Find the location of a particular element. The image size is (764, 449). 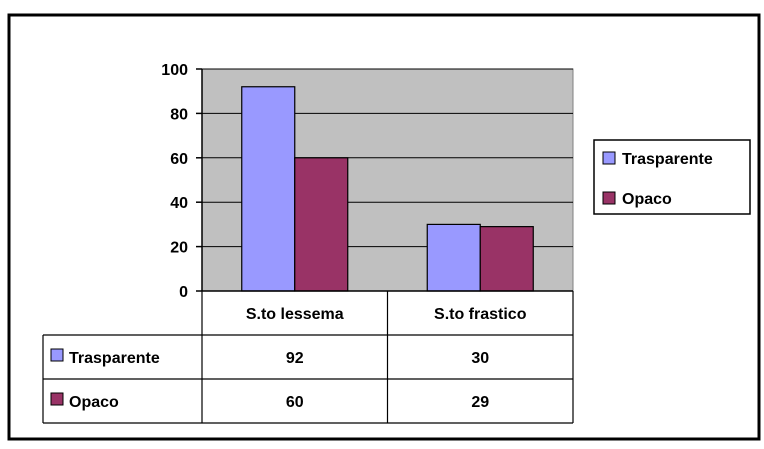

table-category-label: S.to lessema is located at coordinates (295, 314).